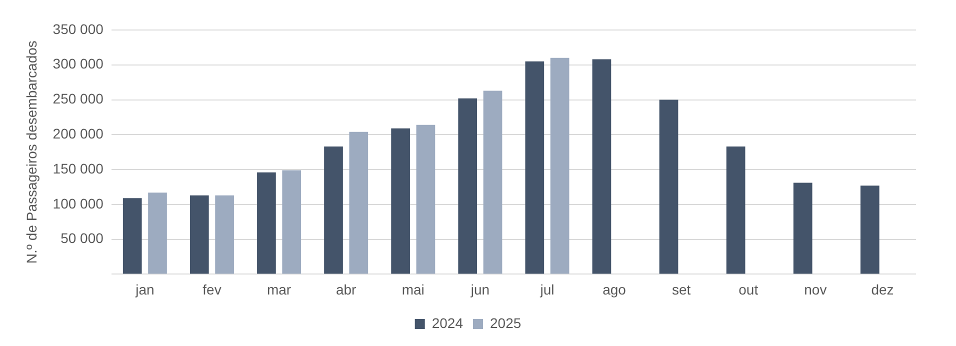 This screenshot has height=346, width=956. Describe the element at coordinates (78, 98) in the screenshot. I see `y-tick-label: 250 000` at that location.